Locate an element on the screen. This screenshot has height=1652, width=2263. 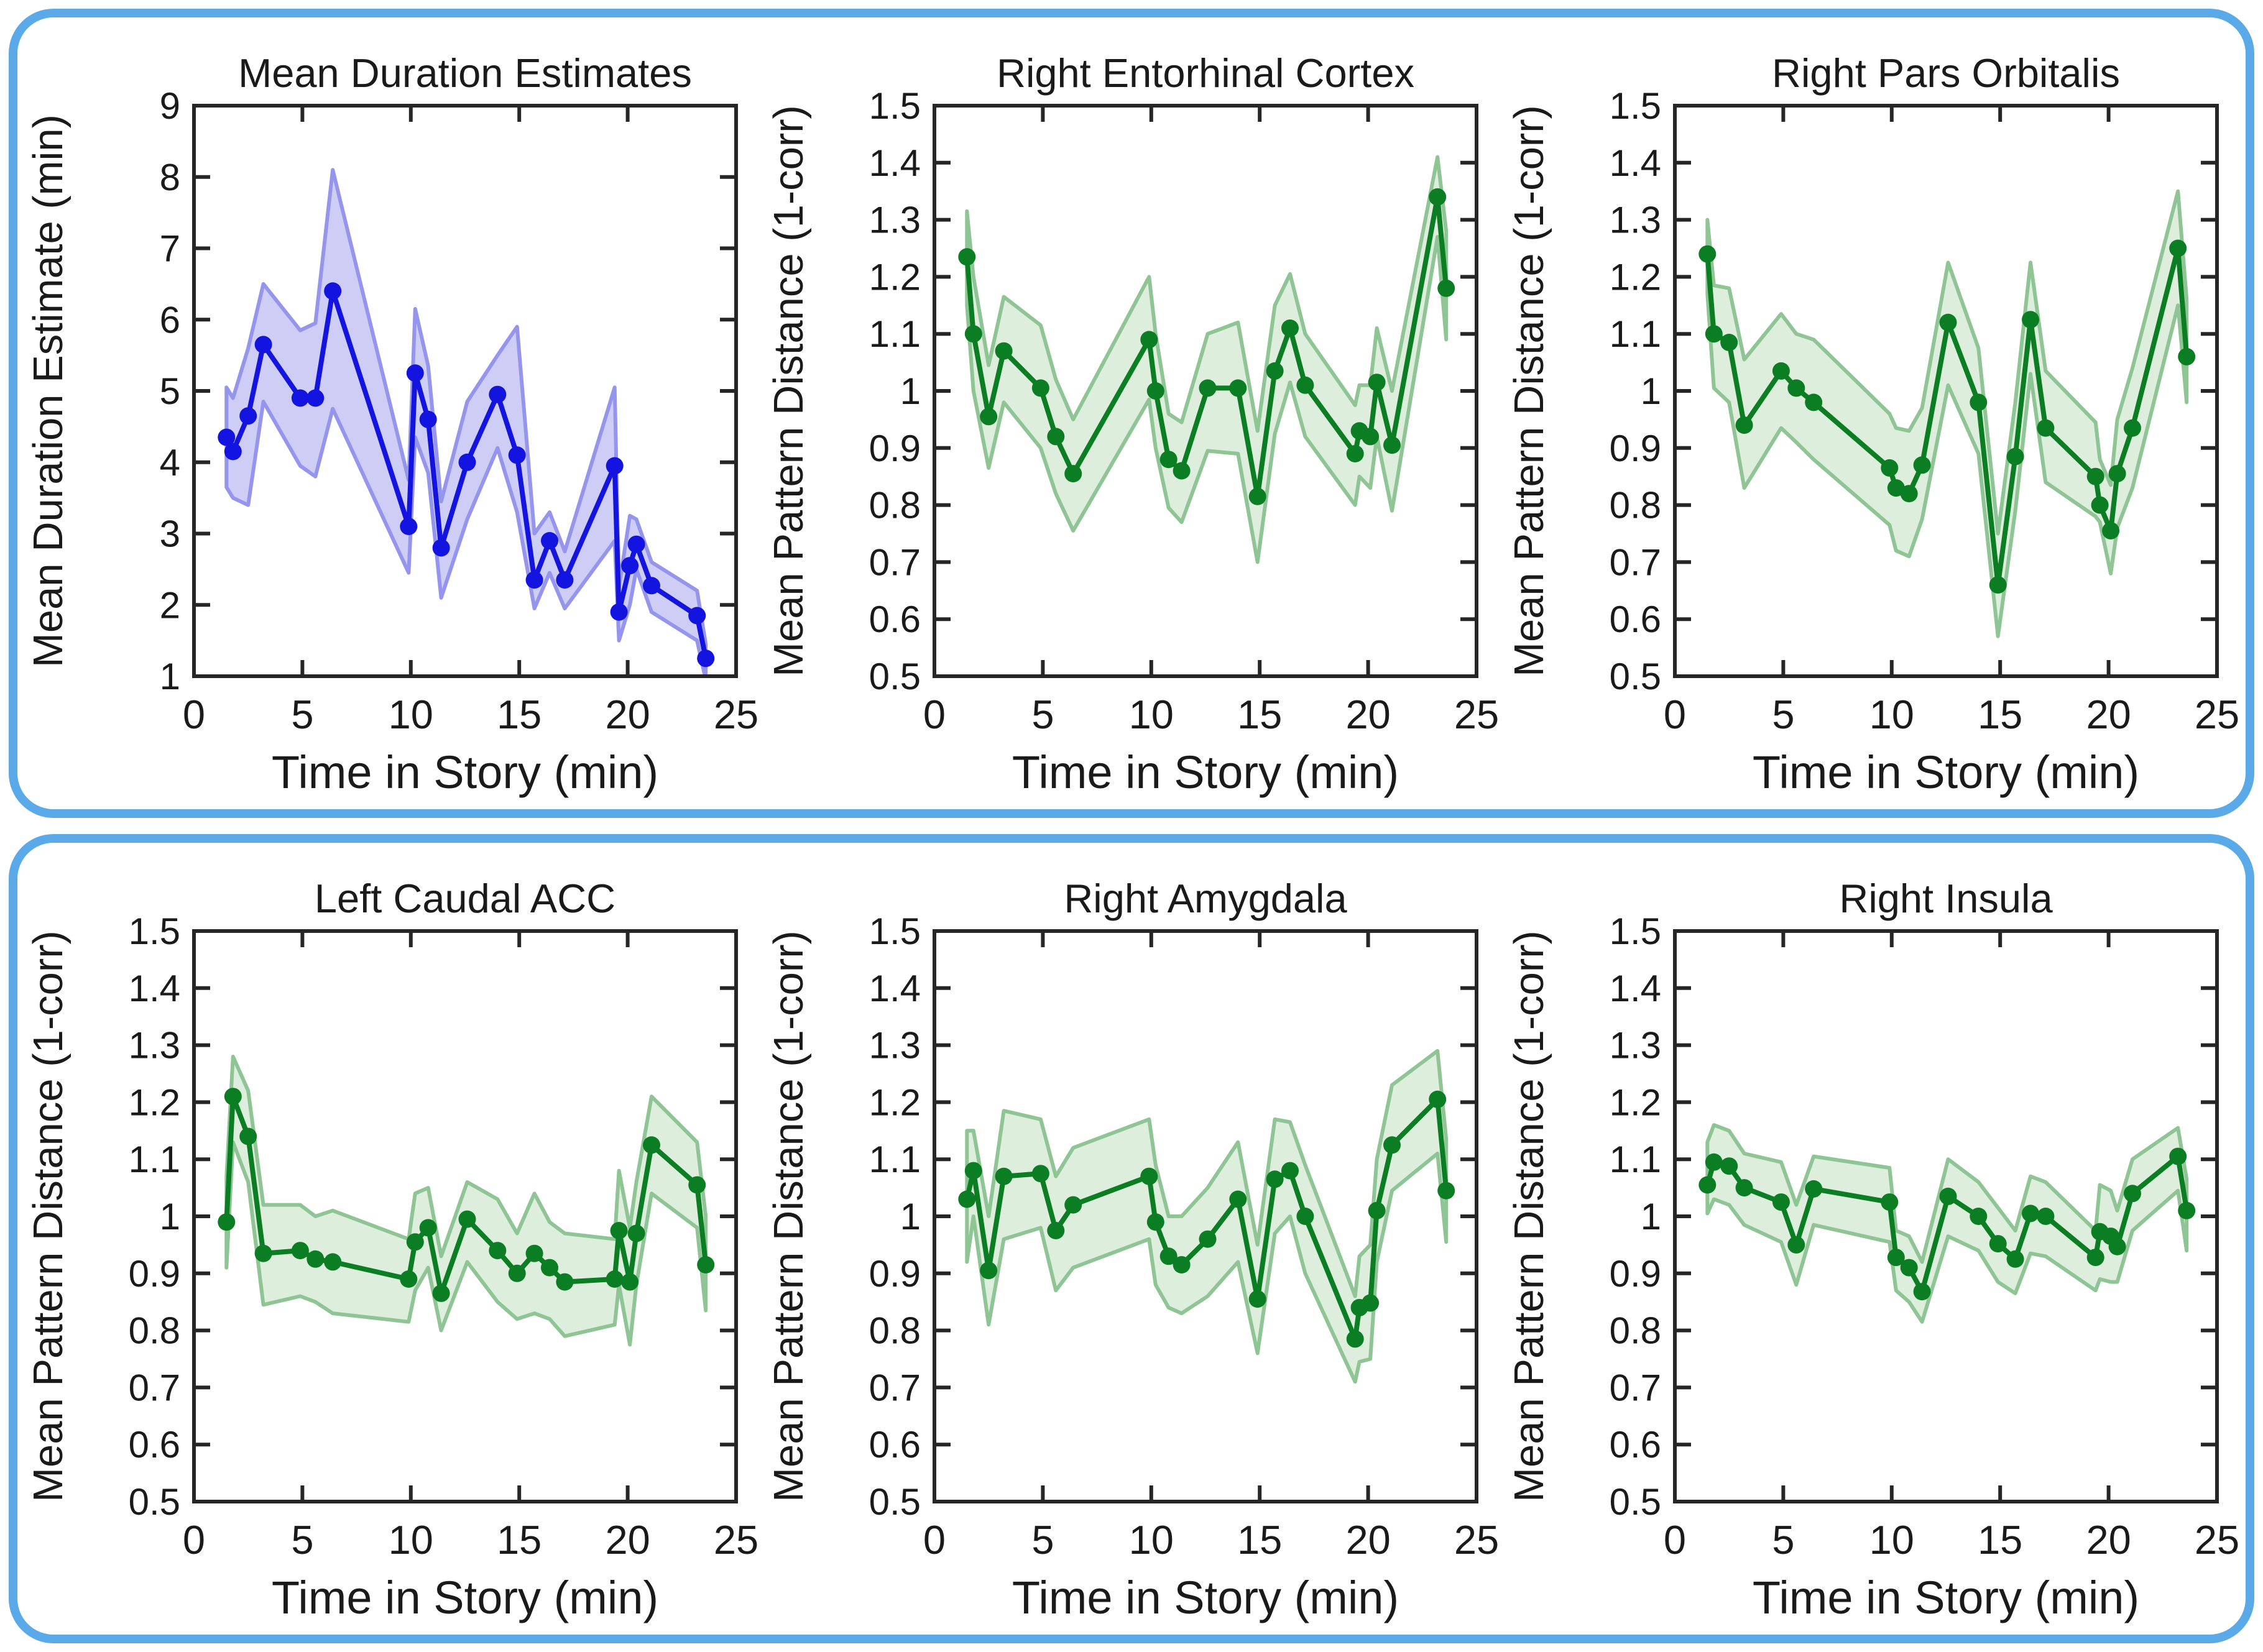
tick-labels: 0 5 10 15 20 25 1 2 3 4 5 6 7 8 9 is located at coordinates (459, 411).